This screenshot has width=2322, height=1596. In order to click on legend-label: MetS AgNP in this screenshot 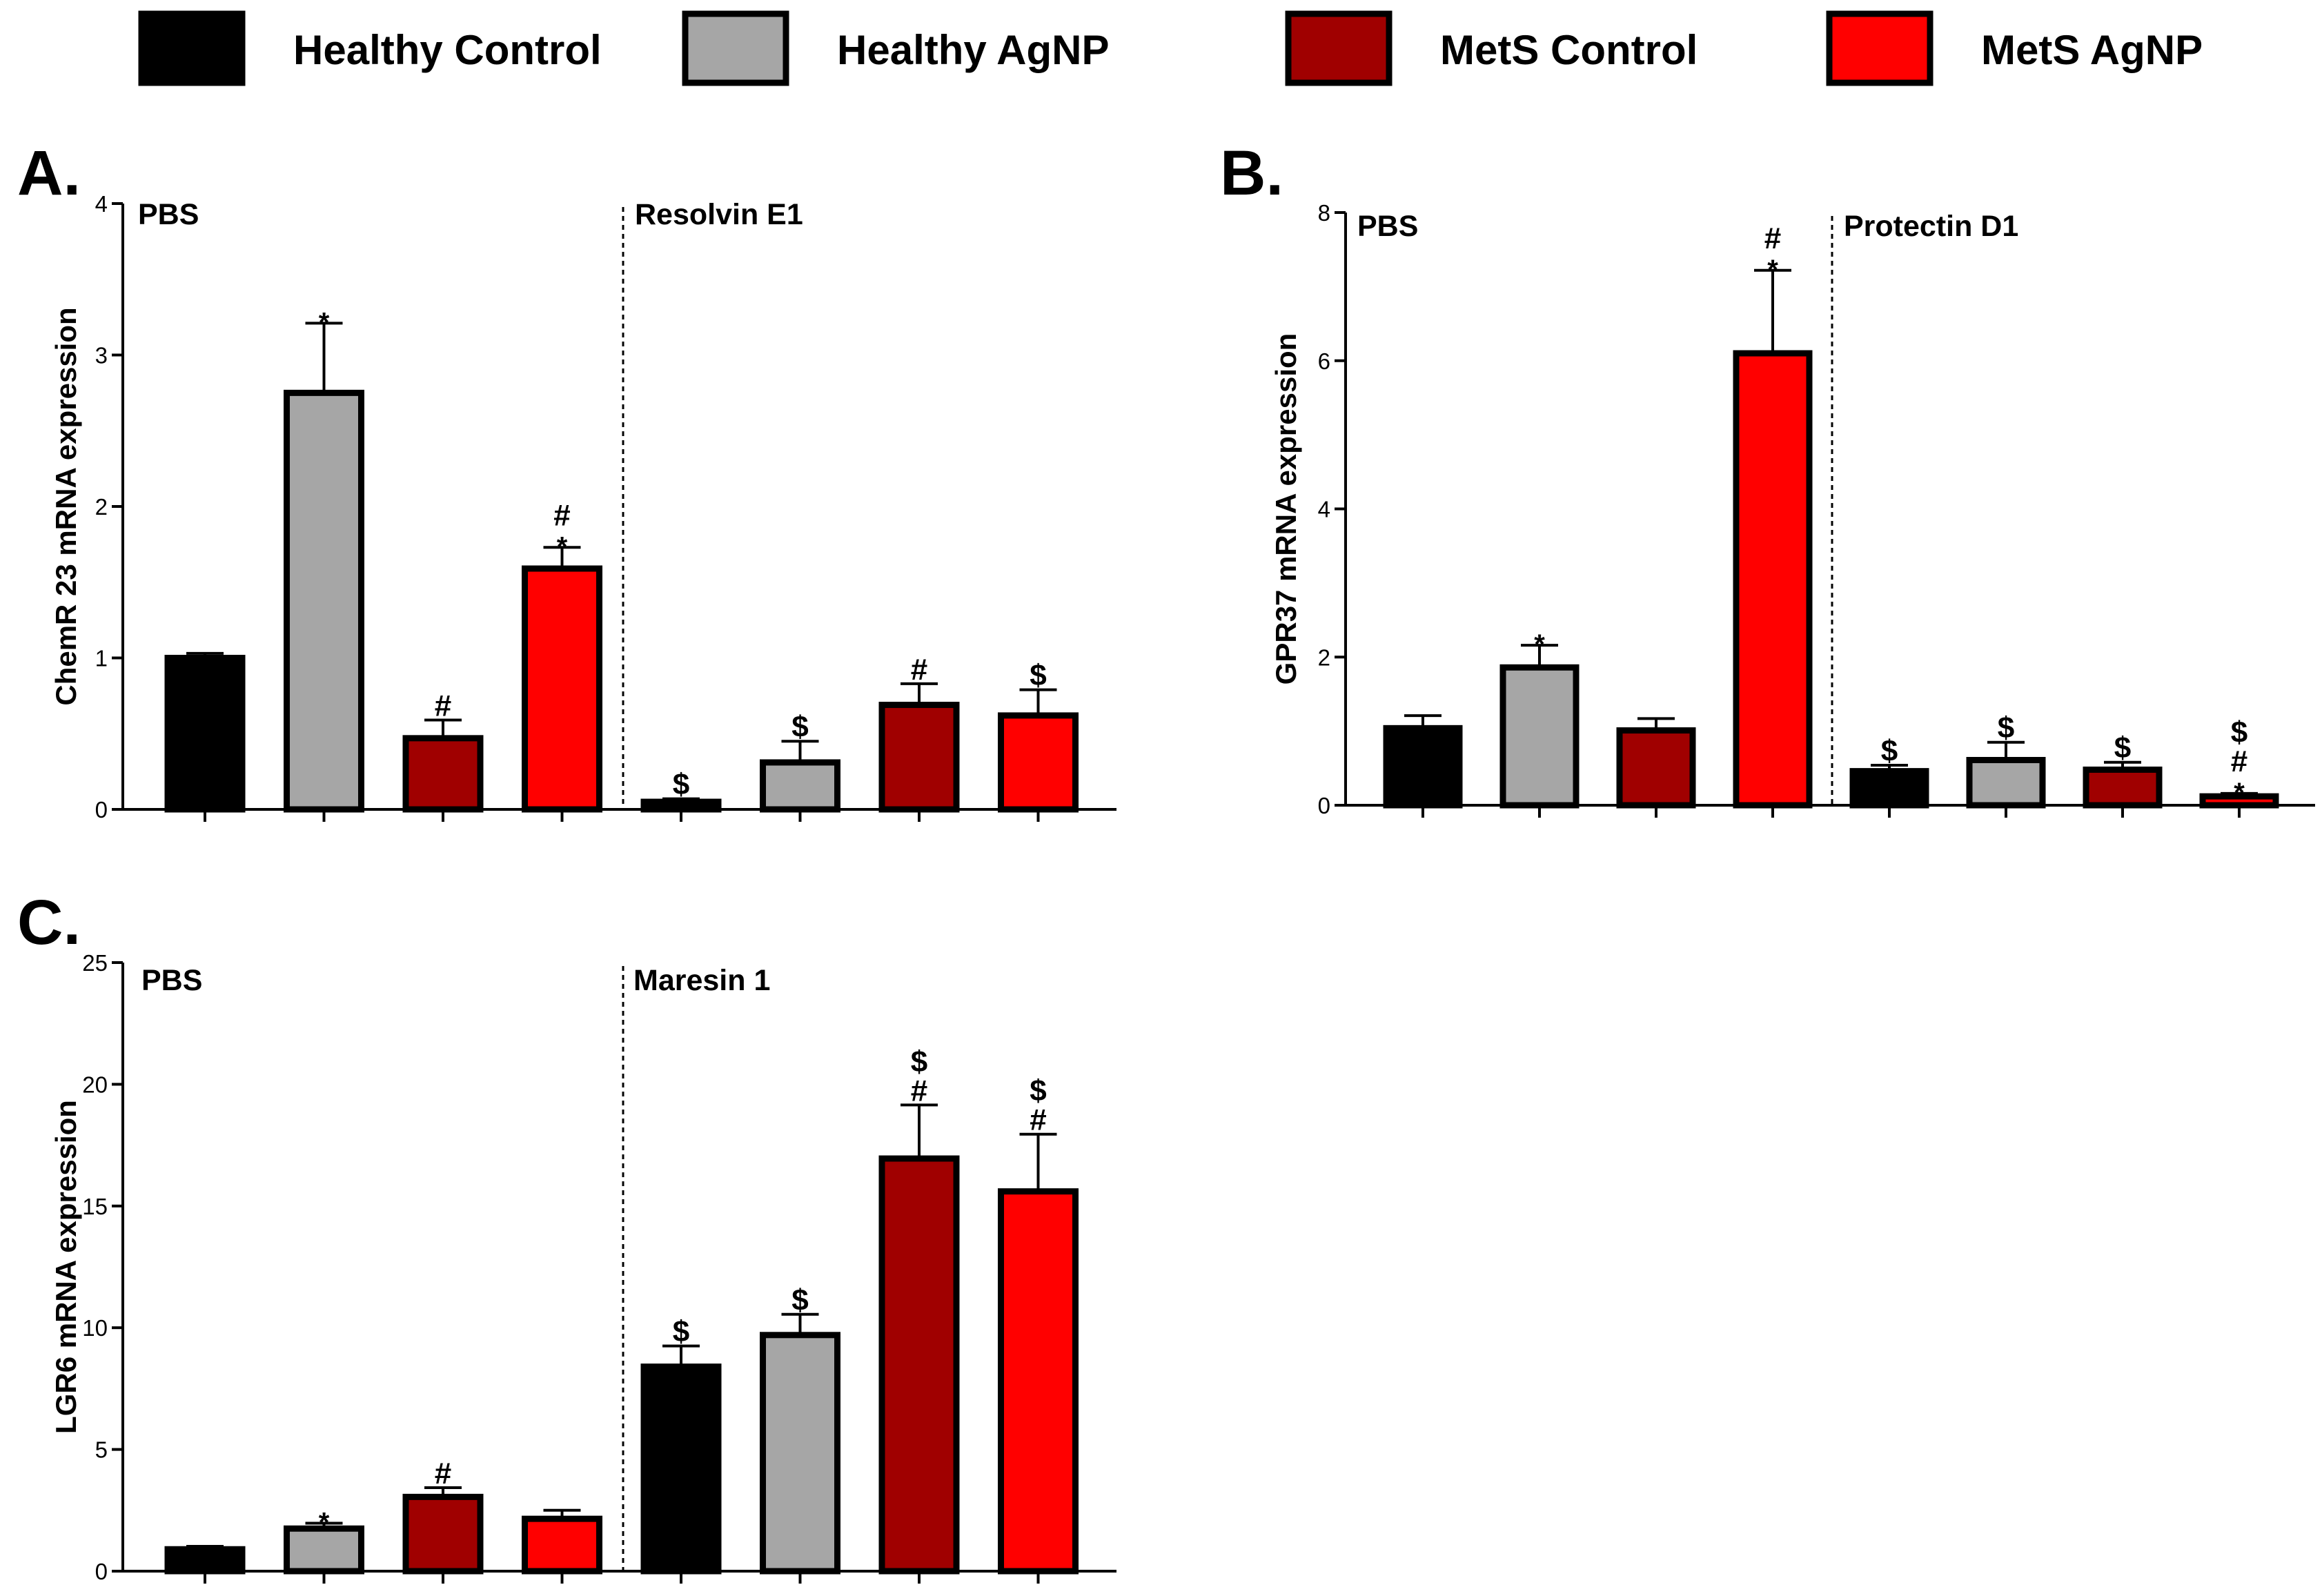, I will do `click(2092, 50)`.